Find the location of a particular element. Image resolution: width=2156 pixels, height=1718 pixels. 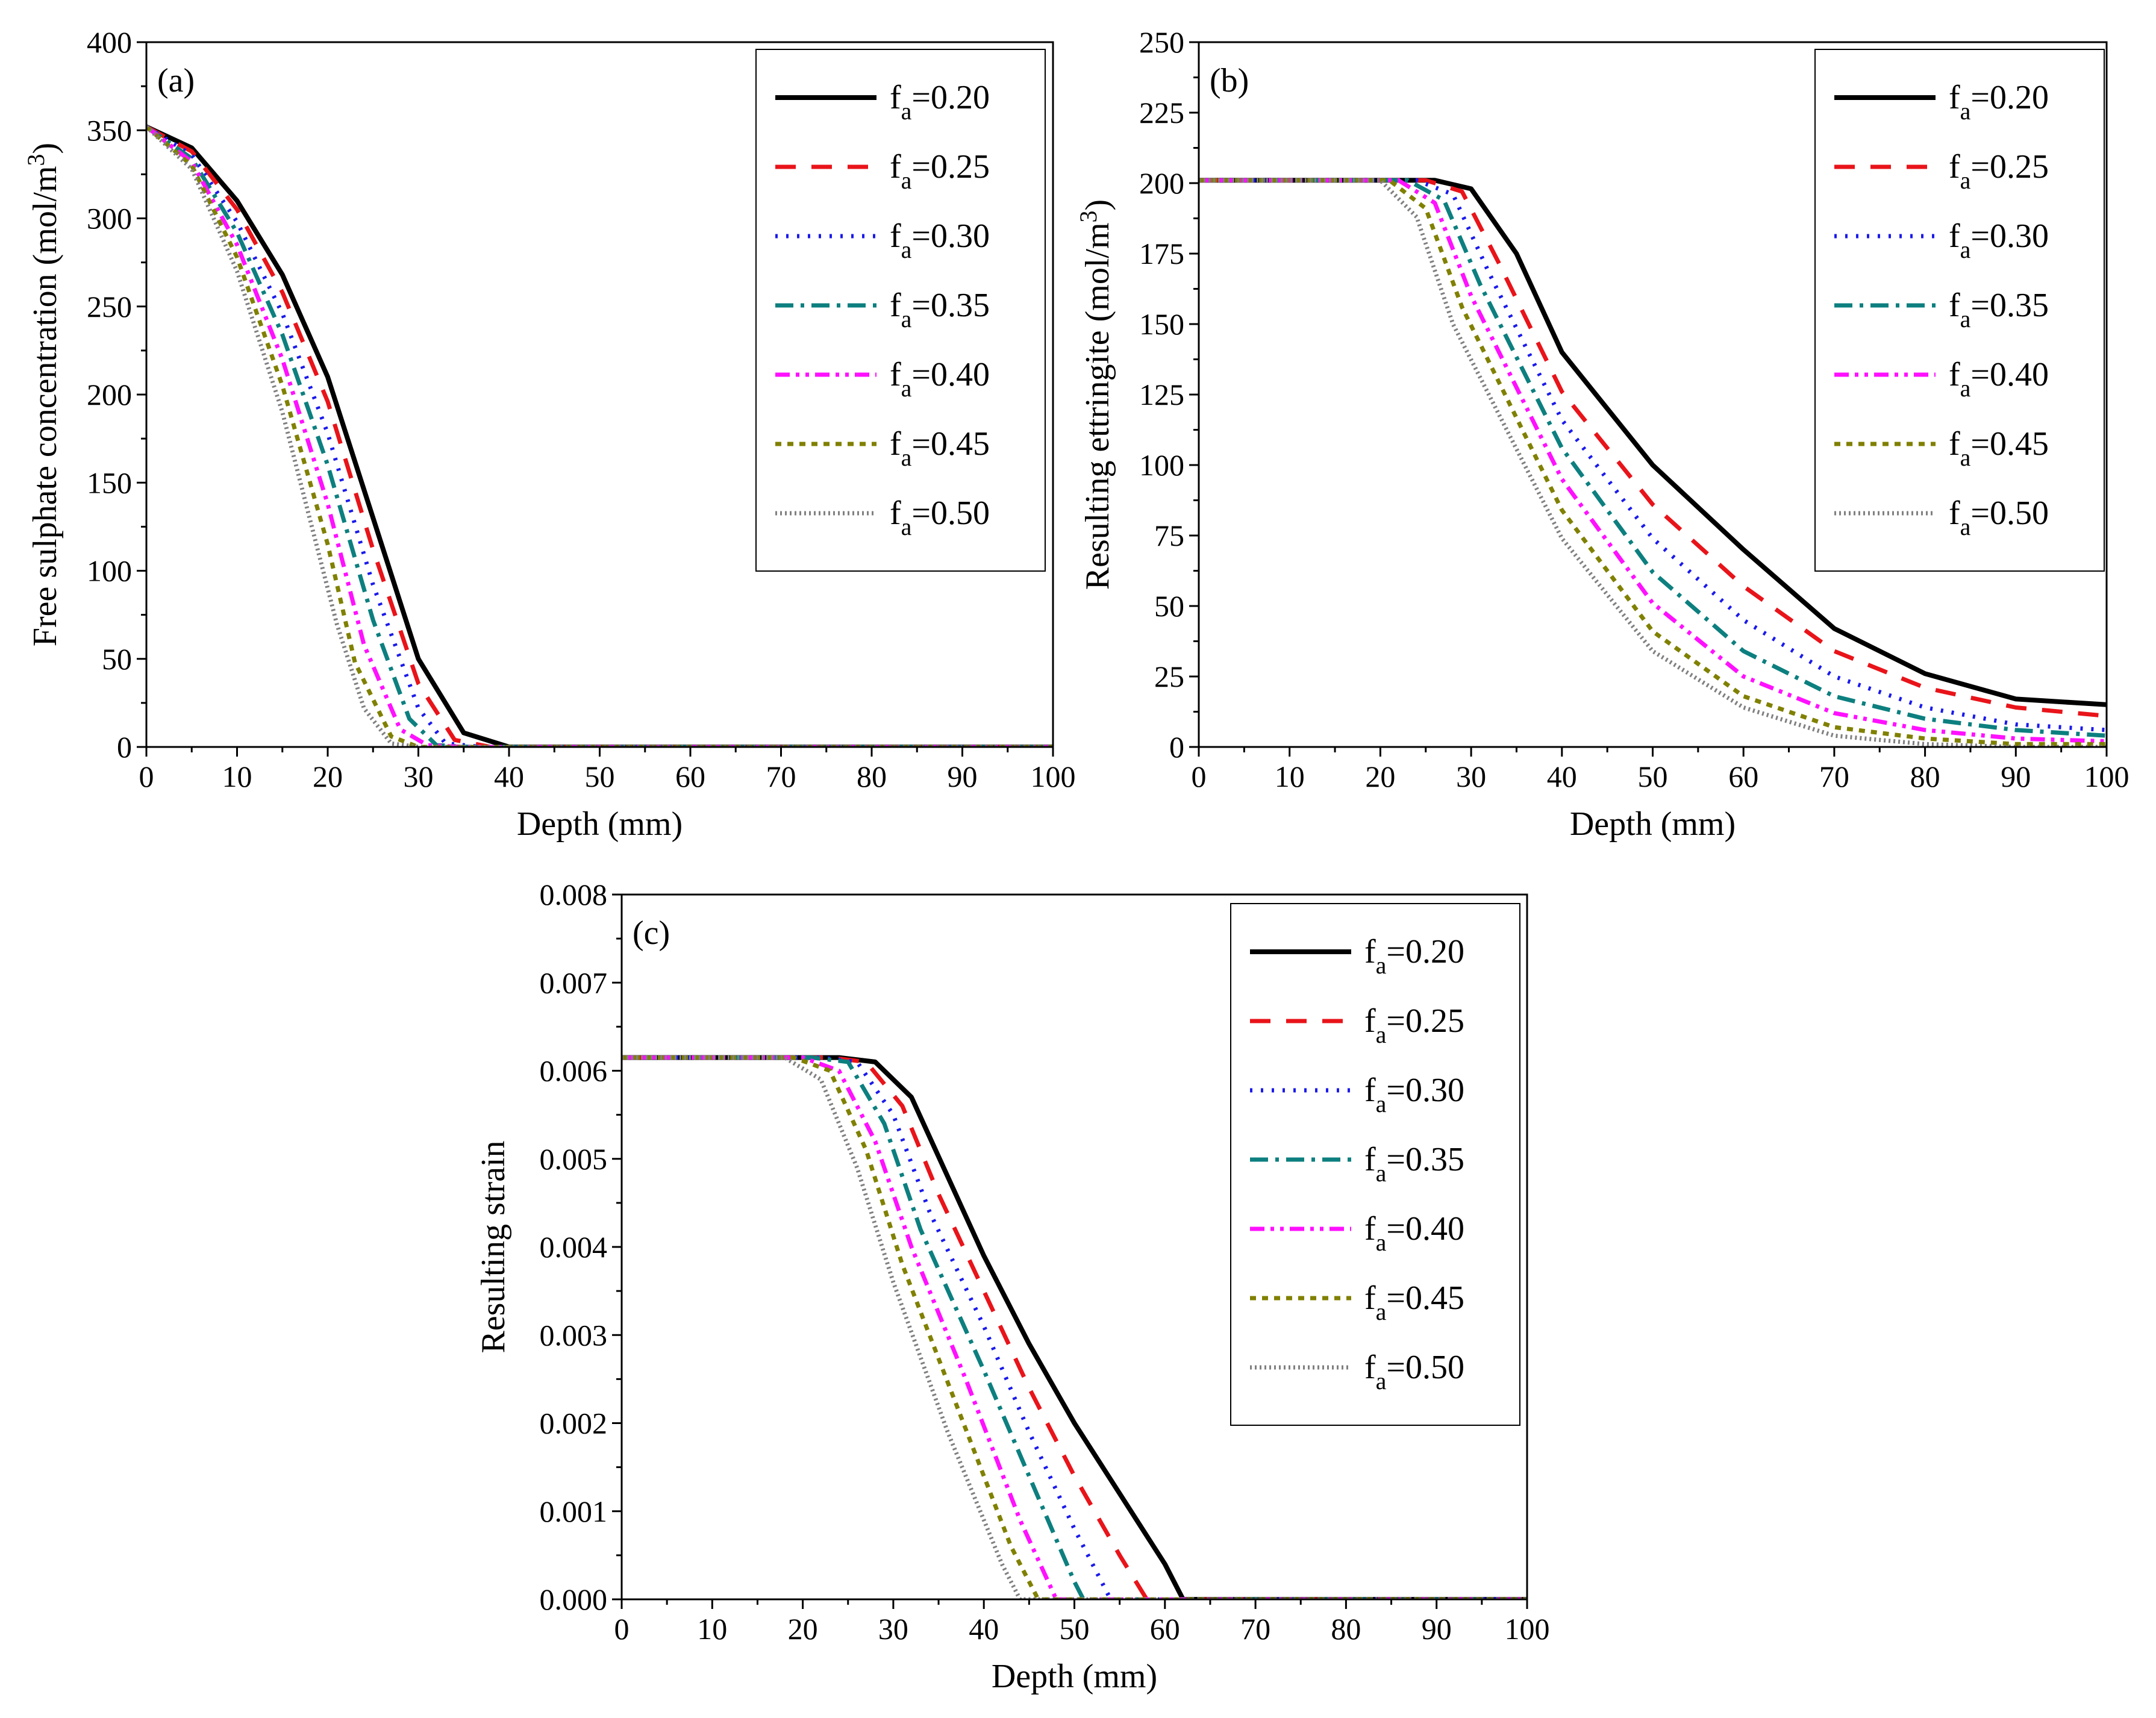

y-tick-label: 250 is located at coordinates (1161, 42).